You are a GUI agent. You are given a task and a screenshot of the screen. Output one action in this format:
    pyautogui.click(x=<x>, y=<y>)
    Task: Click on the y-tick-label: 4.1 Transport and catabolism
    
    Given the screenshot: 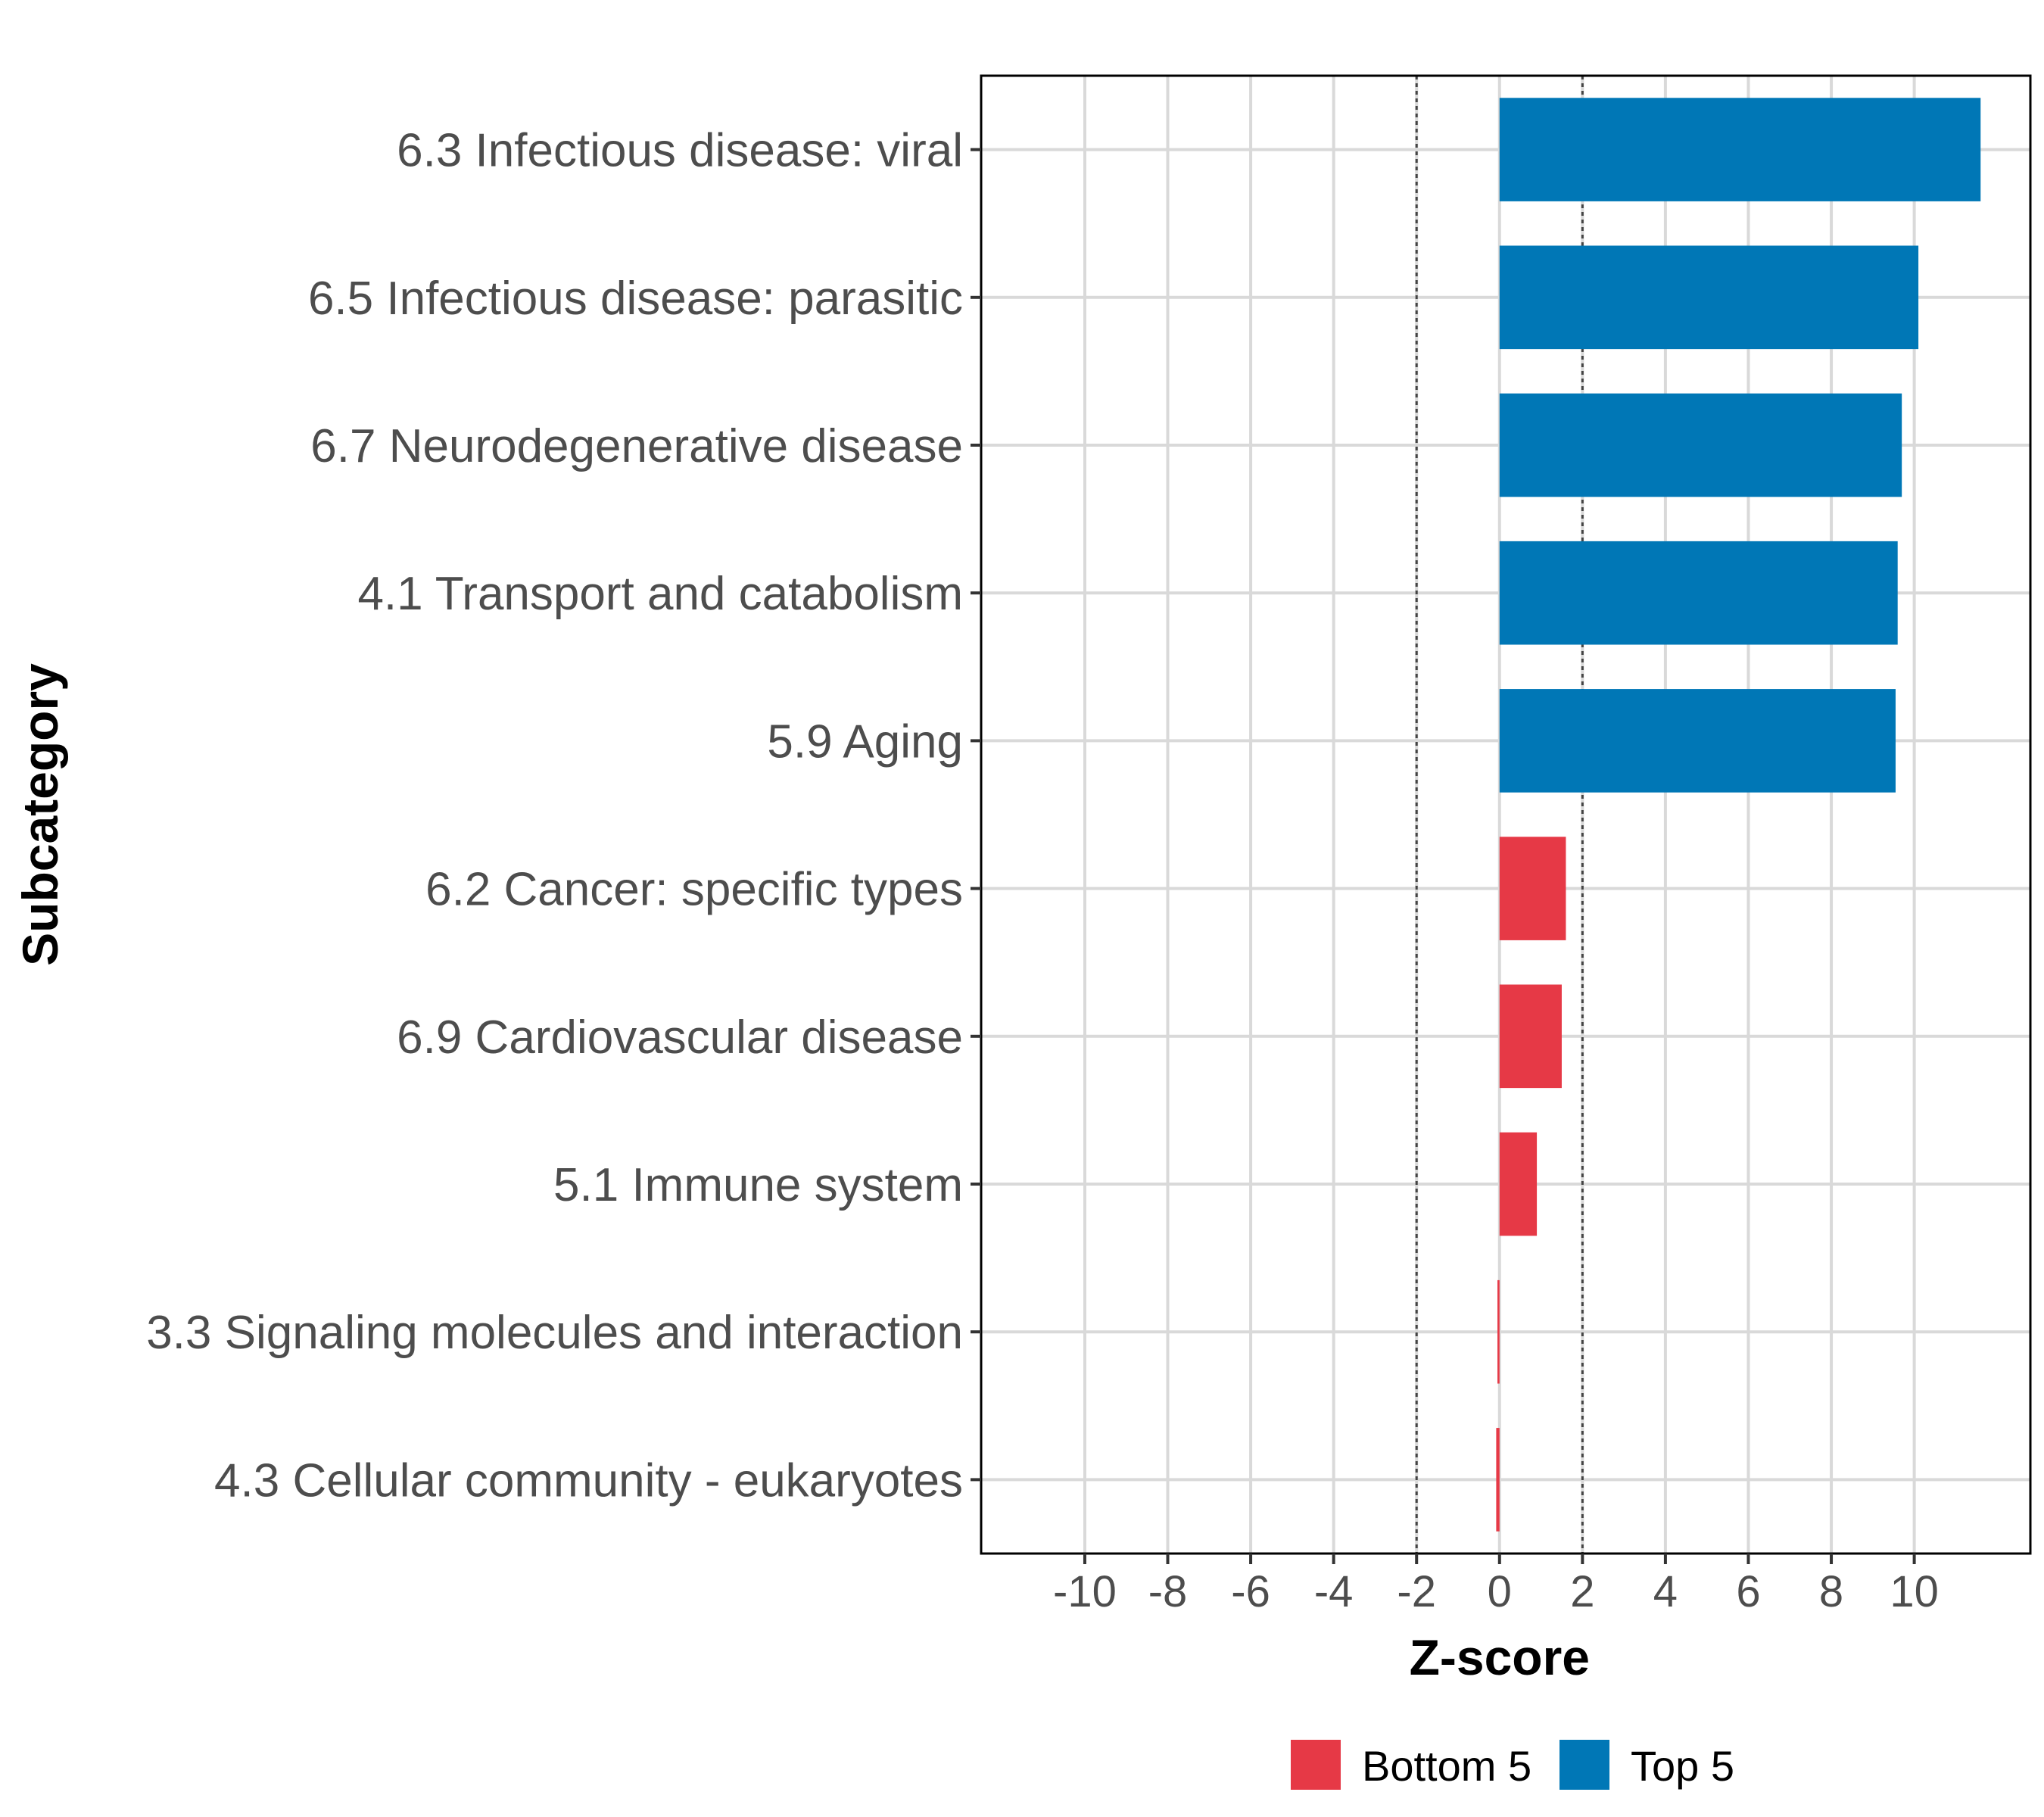 What is the action you would take?
    pyautogui.click(x=660, y=594)
    